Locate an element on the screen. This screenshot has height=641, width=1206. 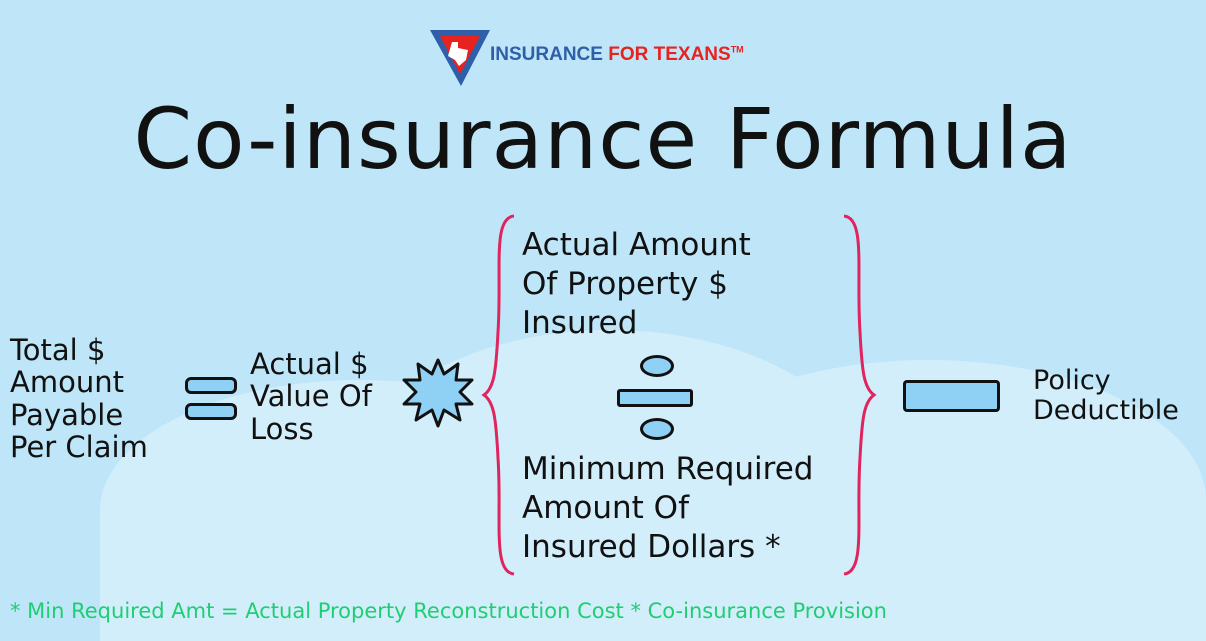
logo-text-red: FOR TEXANS is located at coordinates (669, 54).